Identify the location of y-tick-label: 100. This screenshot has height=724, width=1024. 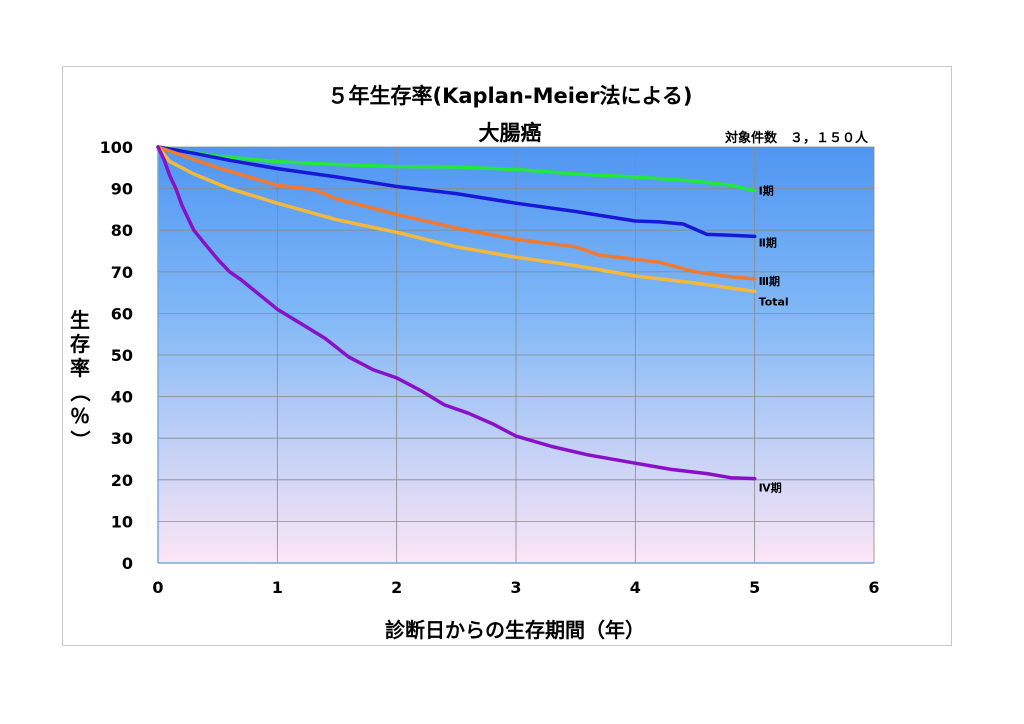
(116, 147).